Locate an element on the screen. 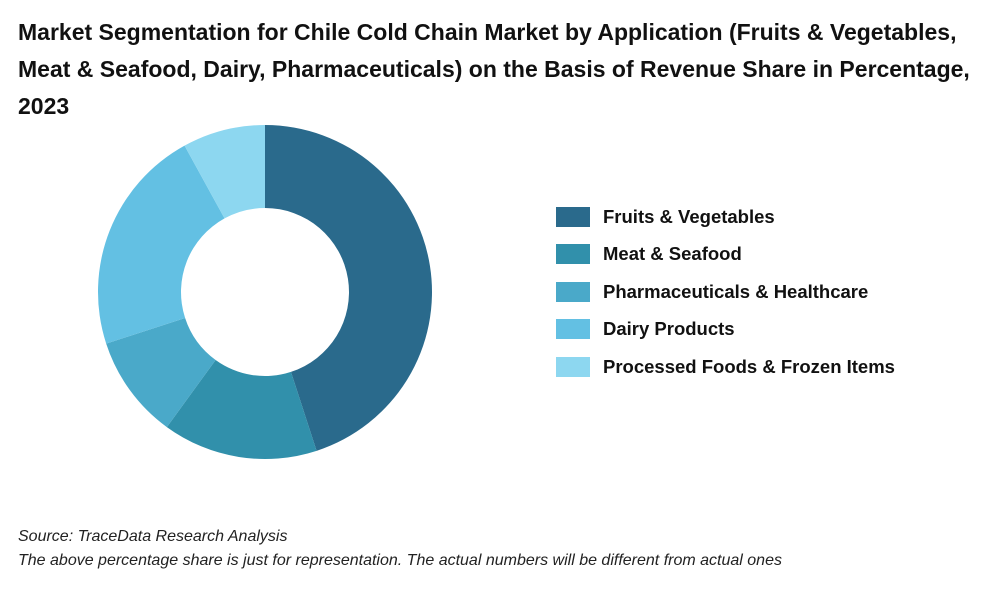 The height and width of the screenshot is (600, 1000). legend-item: Processed Foods & Frozen Items is located at coordinates (725, 367).